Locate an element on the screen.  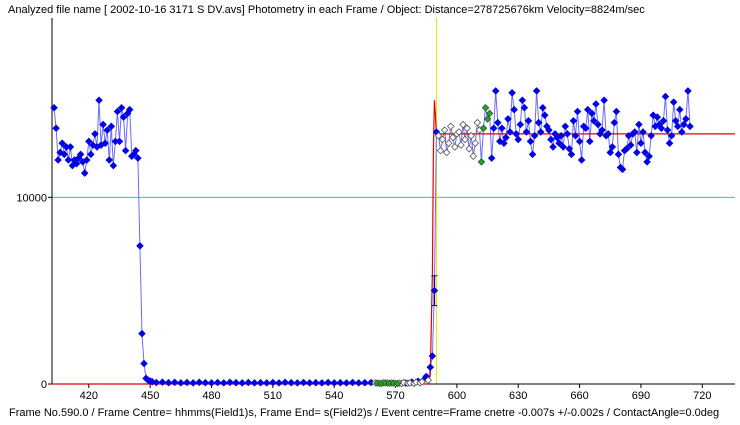
x-tick-label: 570 is located at coordinates (395, 396).